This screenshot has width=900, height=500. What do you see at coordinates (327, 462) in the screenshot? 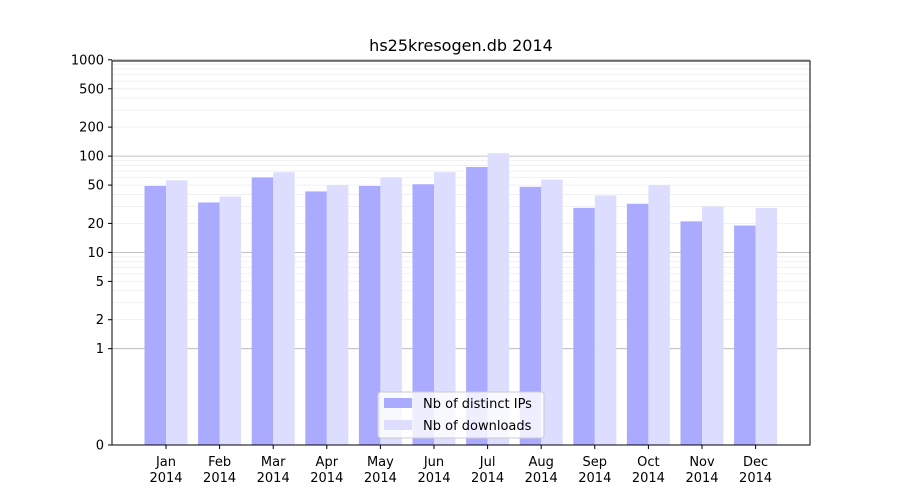
I see `x-tick-label-month: Apr` at bounding box center [327, 462].